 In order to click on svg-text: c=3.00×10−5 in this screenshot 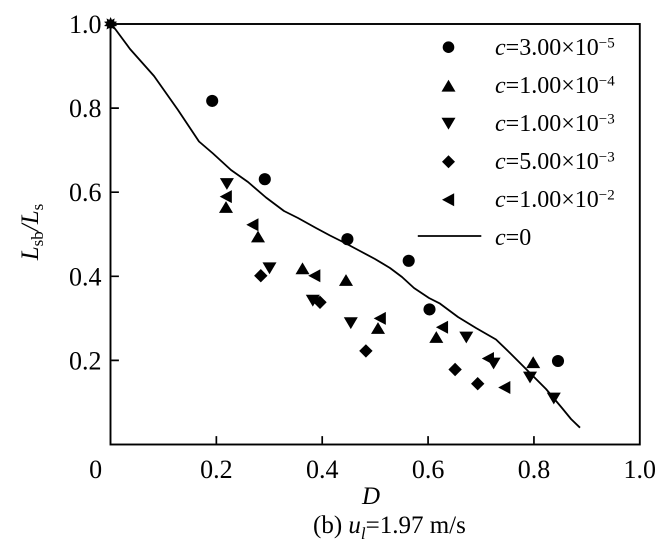, I will do `click(555, 48)`.